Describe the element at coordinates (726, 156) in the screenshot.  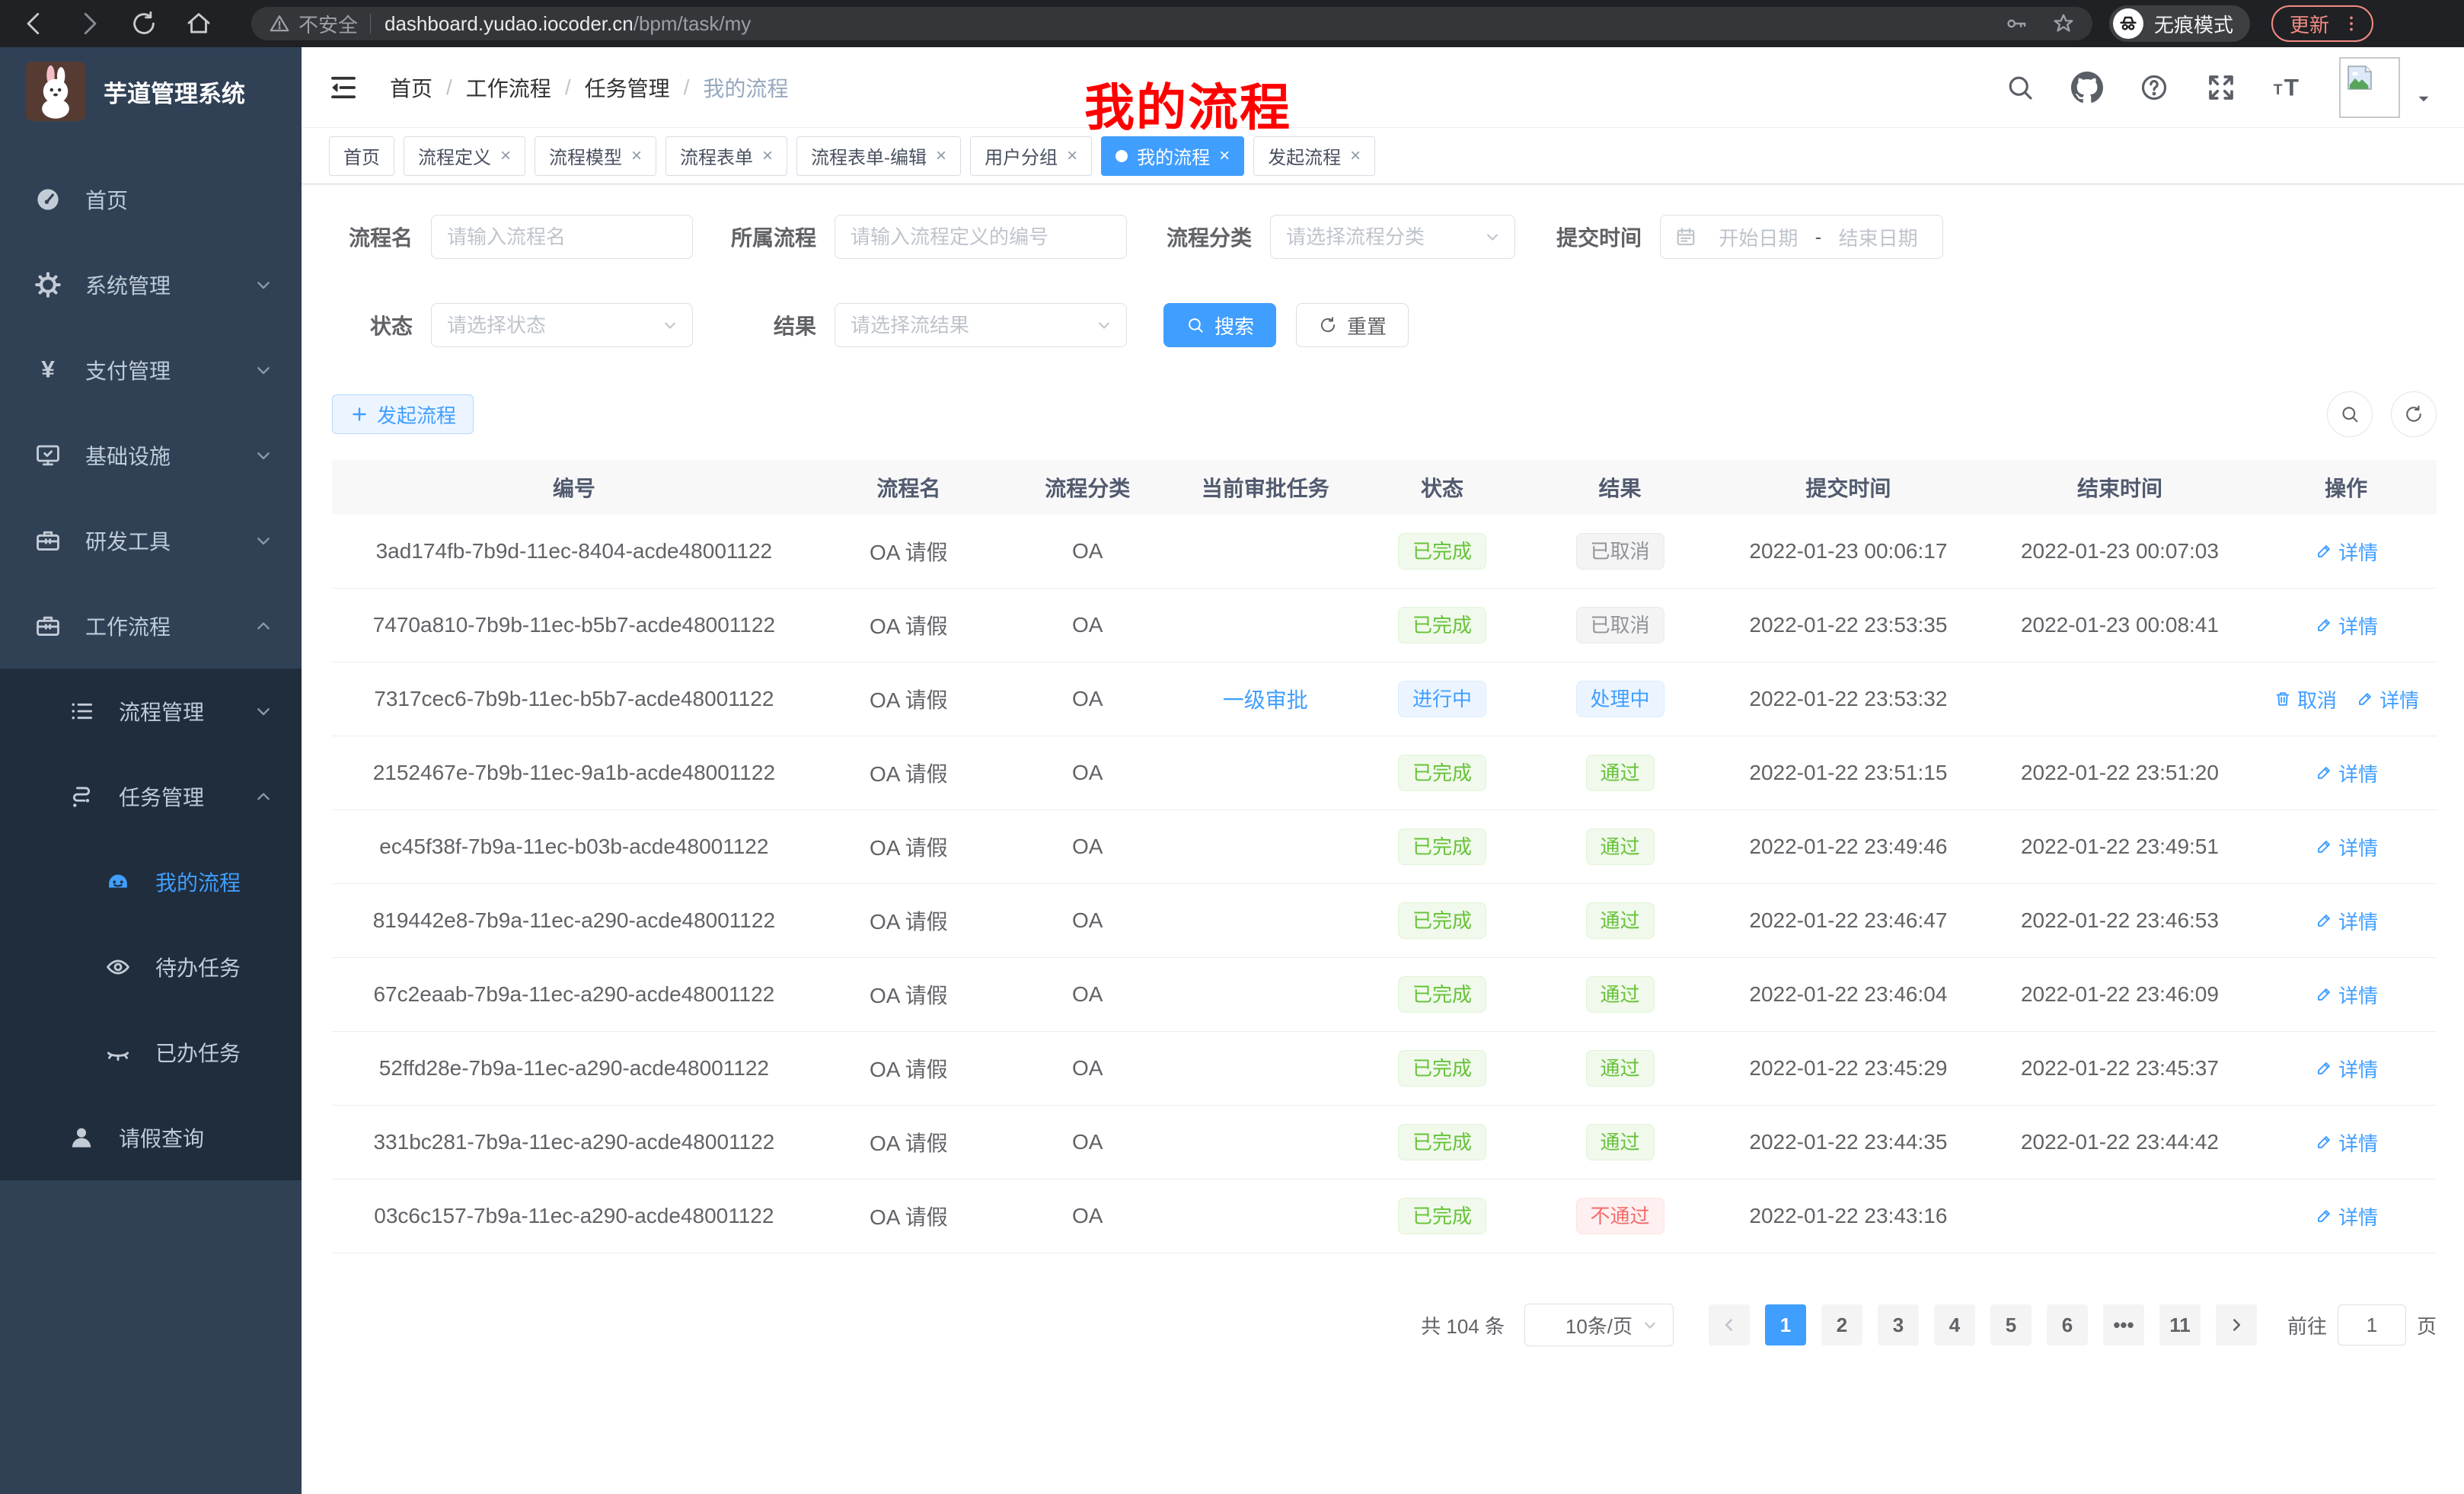
I see `tab-流程表单: 流程表单 ×` at that location.